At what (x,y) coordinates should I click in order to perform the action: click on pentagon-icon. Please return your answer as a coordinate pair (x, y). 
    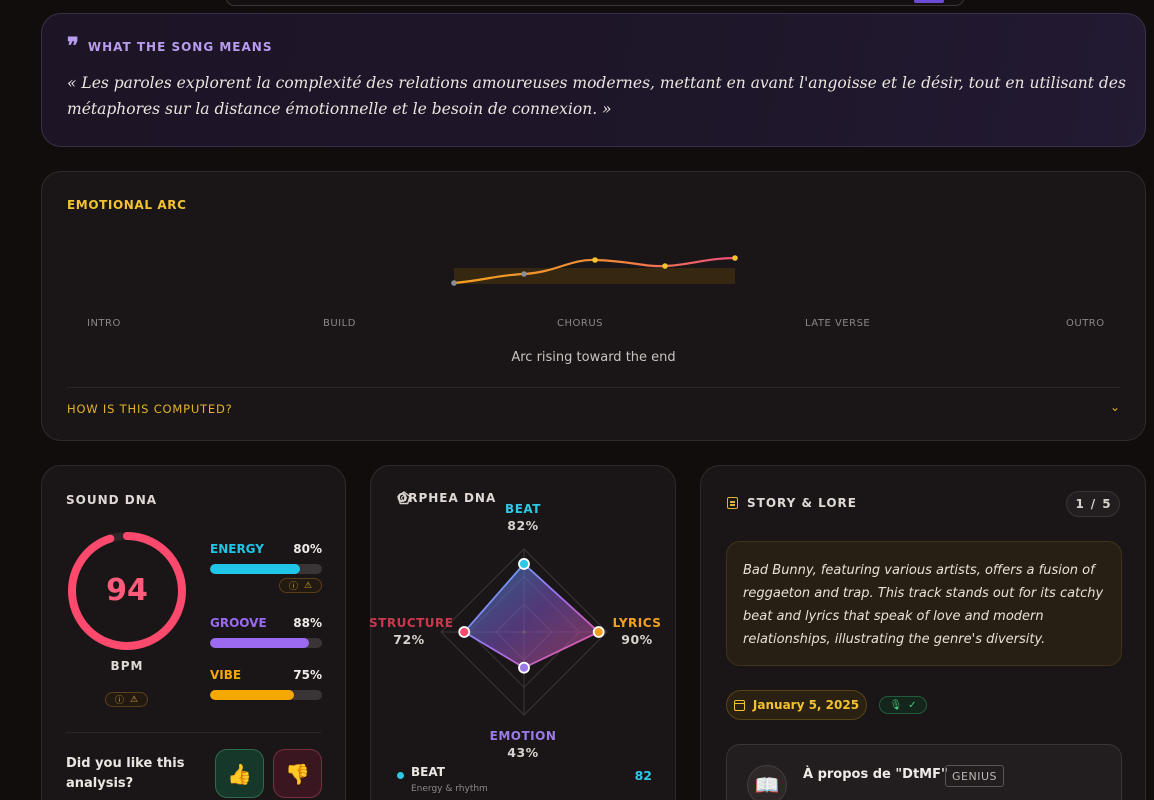
    Looking at the image, I should click on (404, 498).